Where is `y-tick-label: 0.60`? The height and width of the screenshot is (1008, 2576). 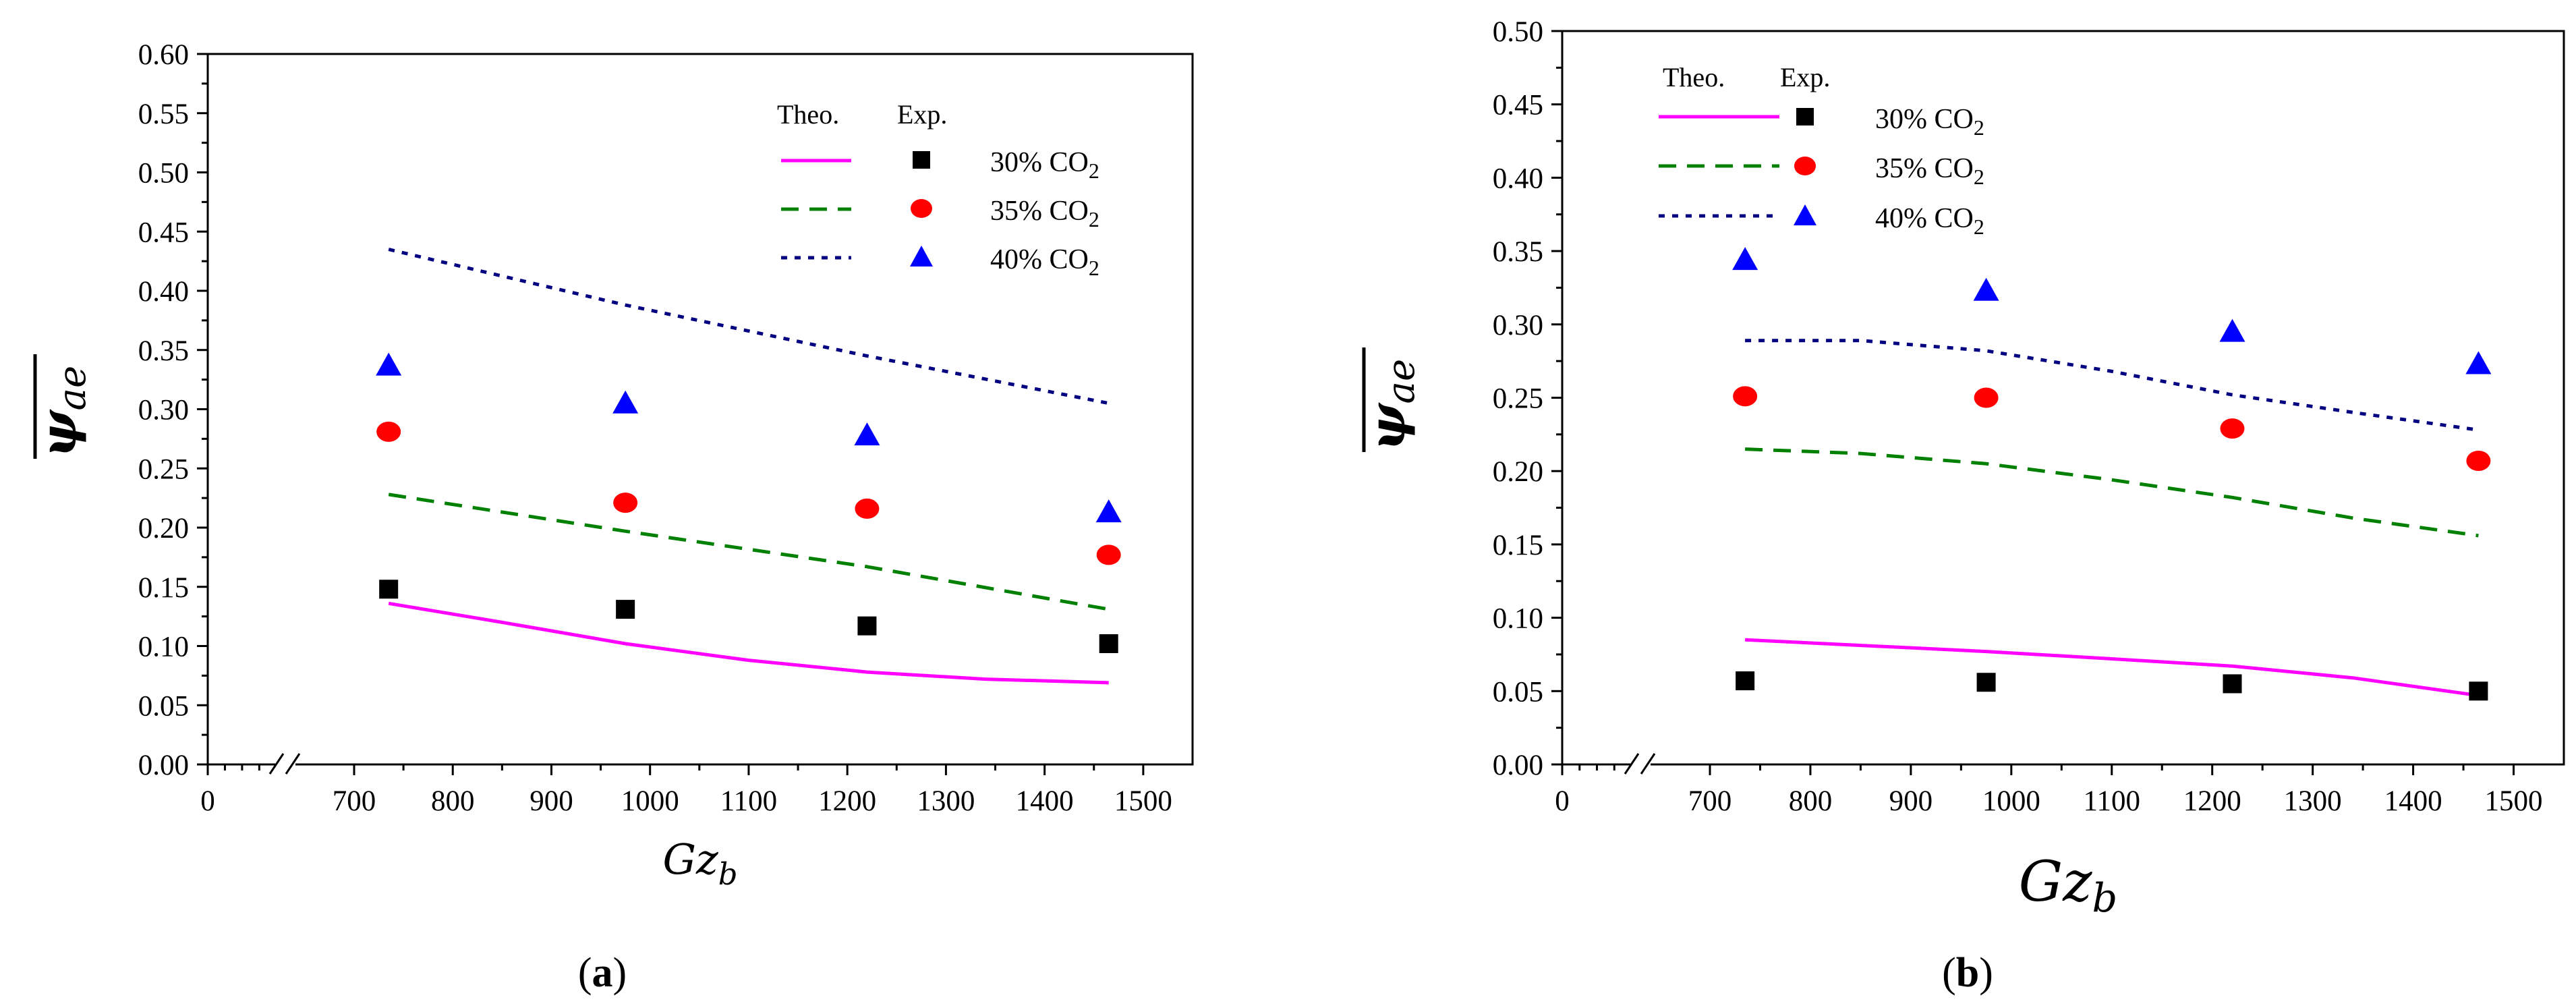
y-tick-label: 0.60 is located at coordinates (163, 55).